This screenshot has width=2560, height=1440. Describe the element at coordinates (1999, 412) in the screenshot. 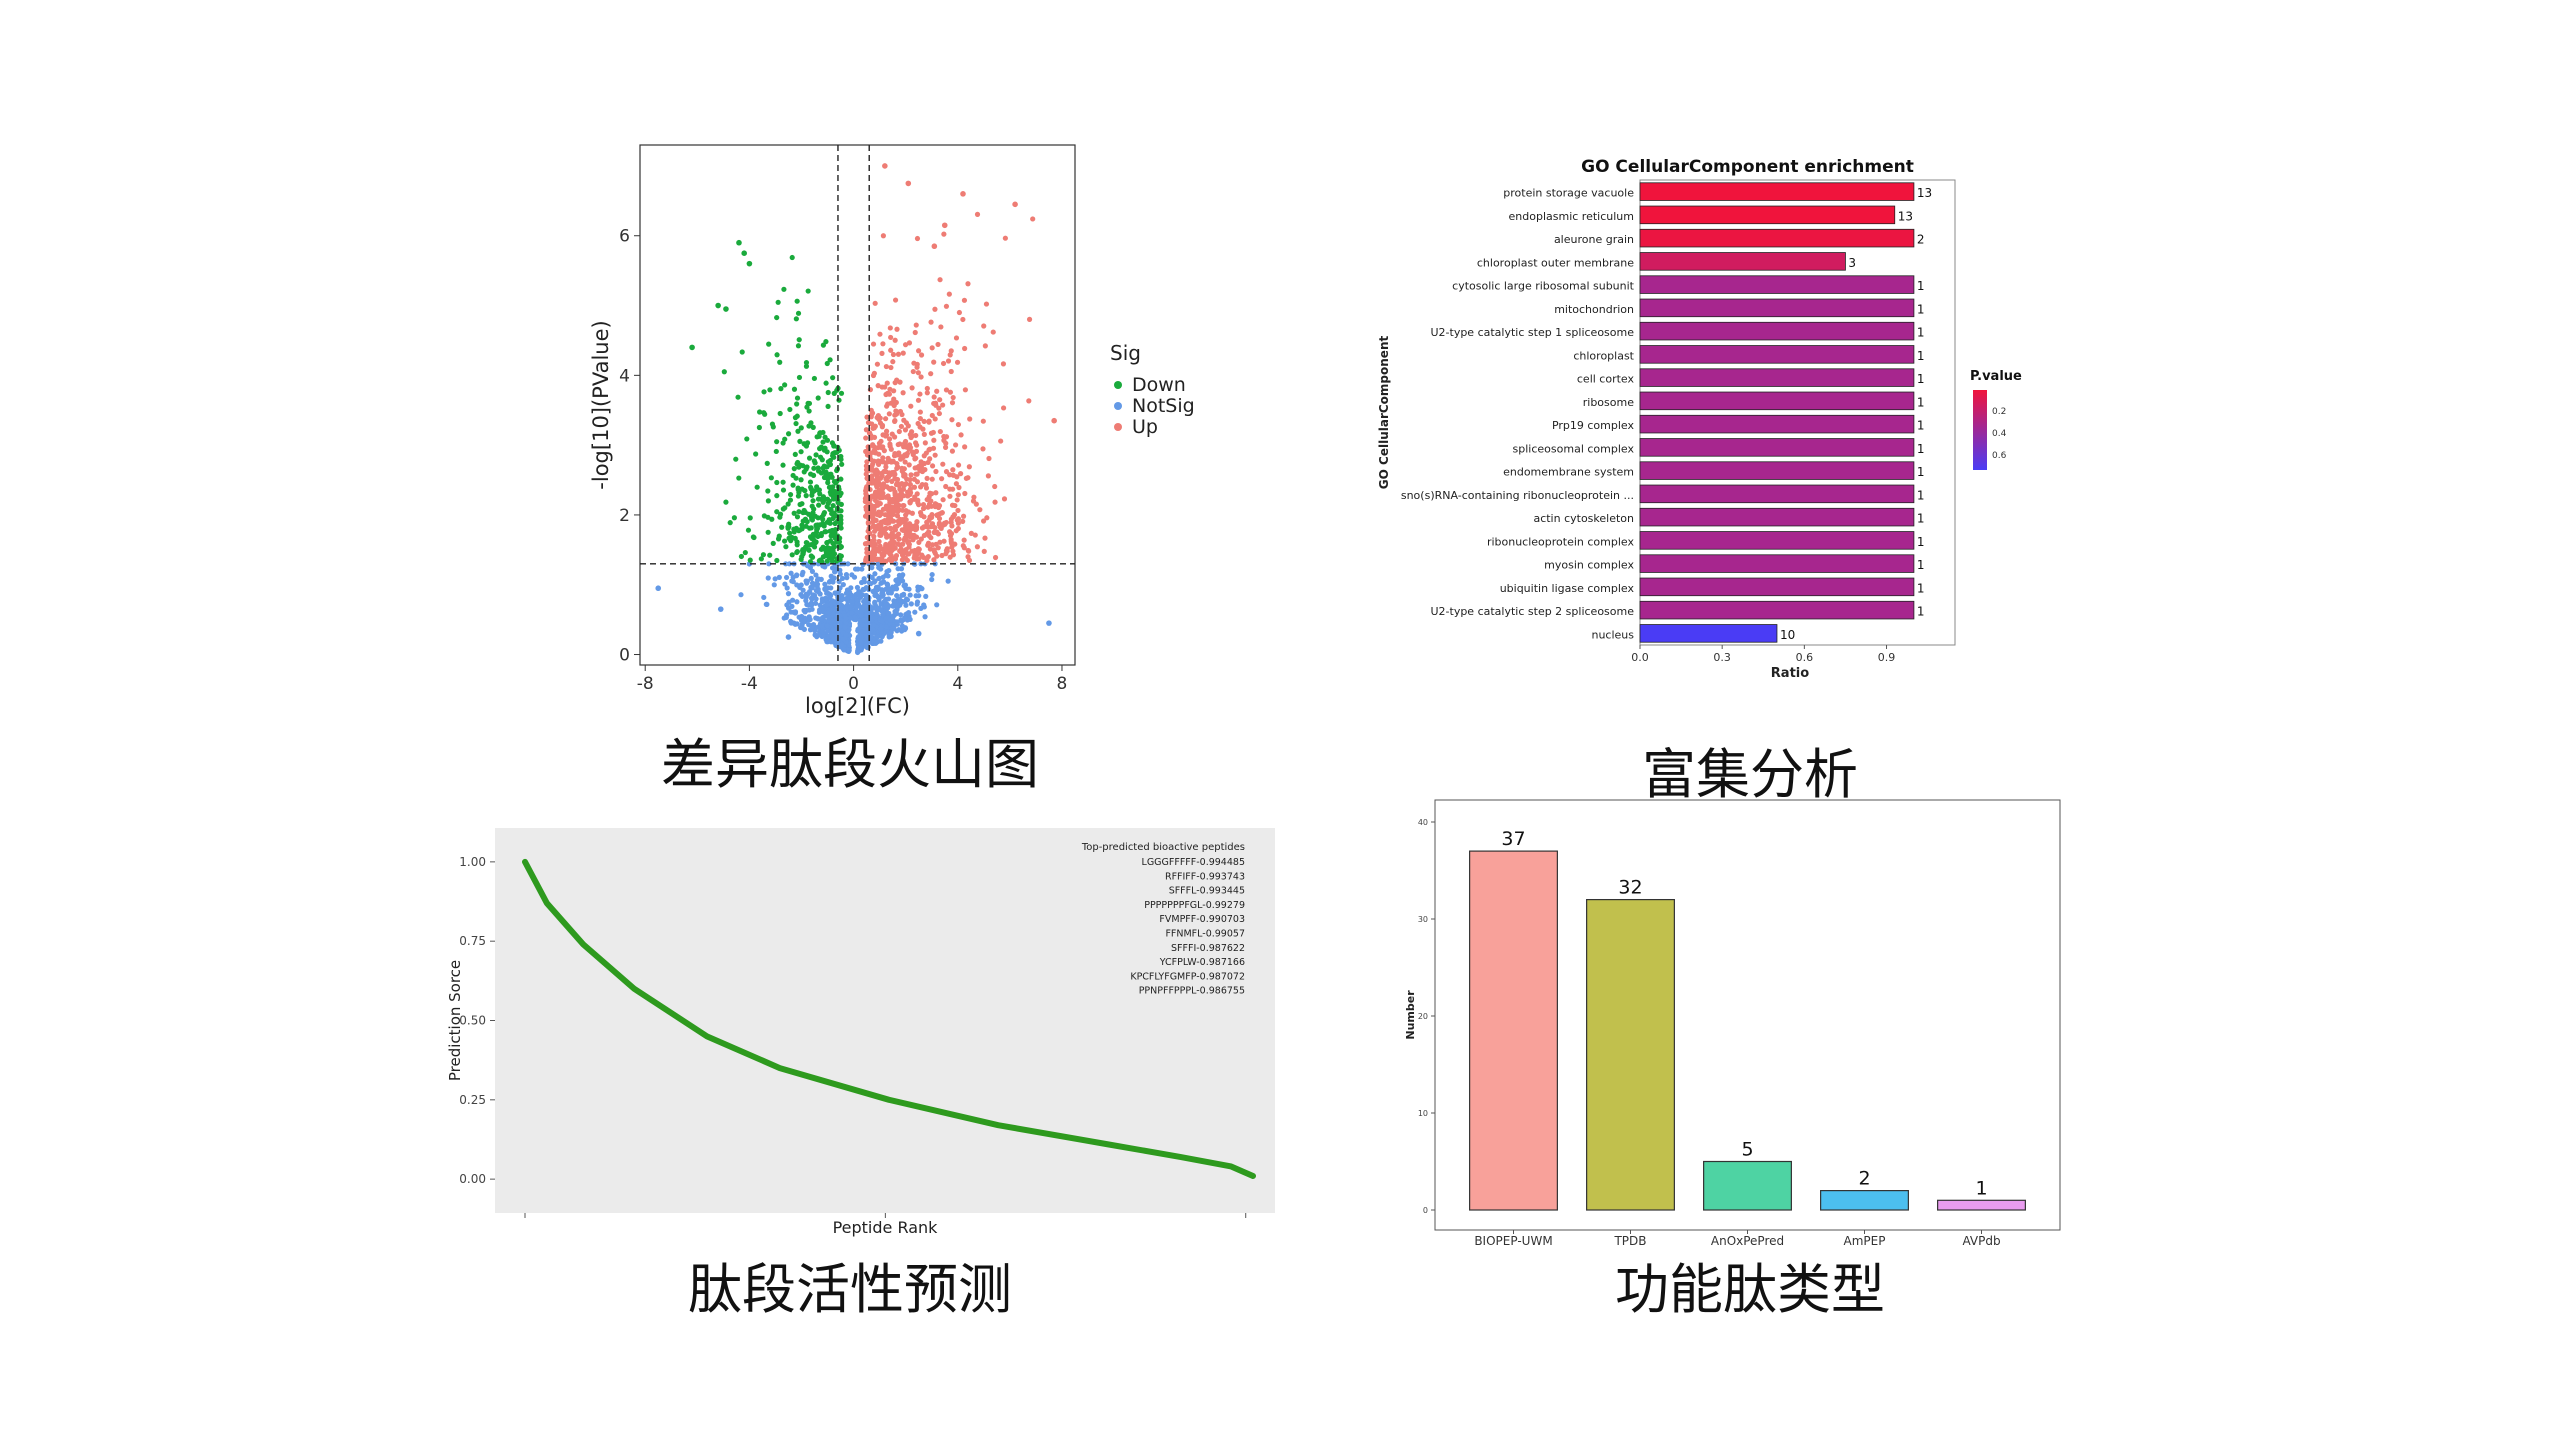

I see `legend-tick-label: 0.2` at that location.